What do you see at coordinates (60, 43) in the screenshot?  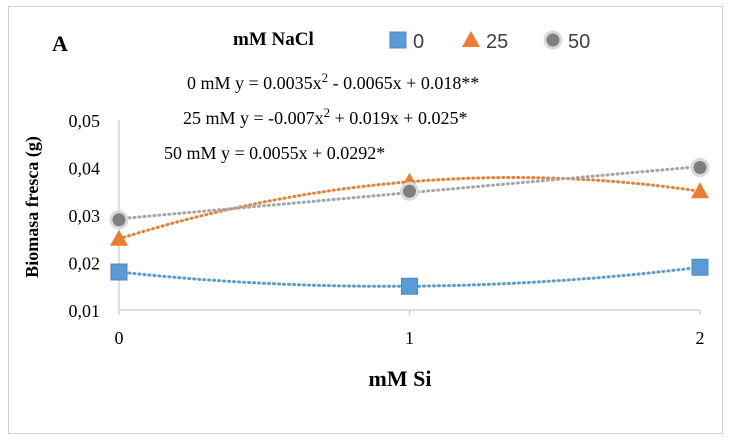 I see `panel-label: A` at bounding box center [60, 43].